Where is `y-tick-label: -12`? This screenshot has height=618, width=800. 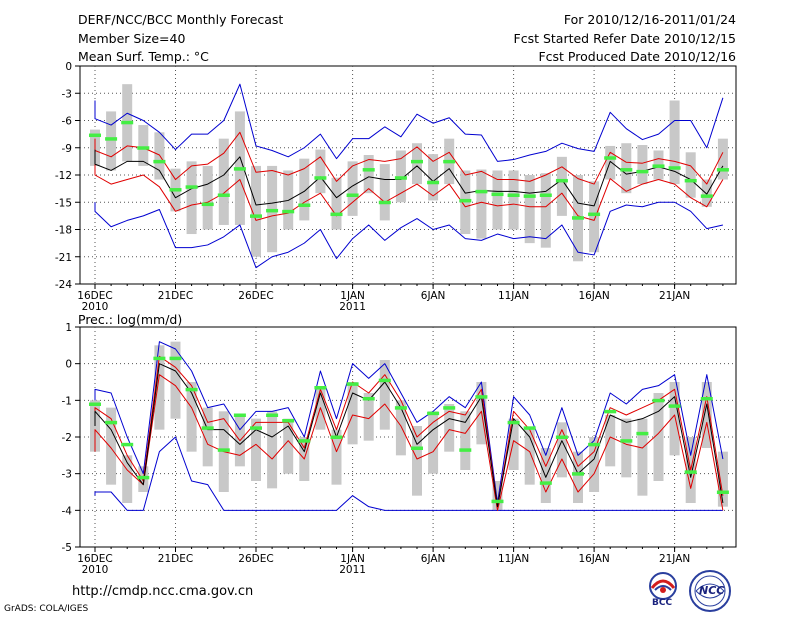
y-tick-label: -12 is located at coordinates (63, 176).